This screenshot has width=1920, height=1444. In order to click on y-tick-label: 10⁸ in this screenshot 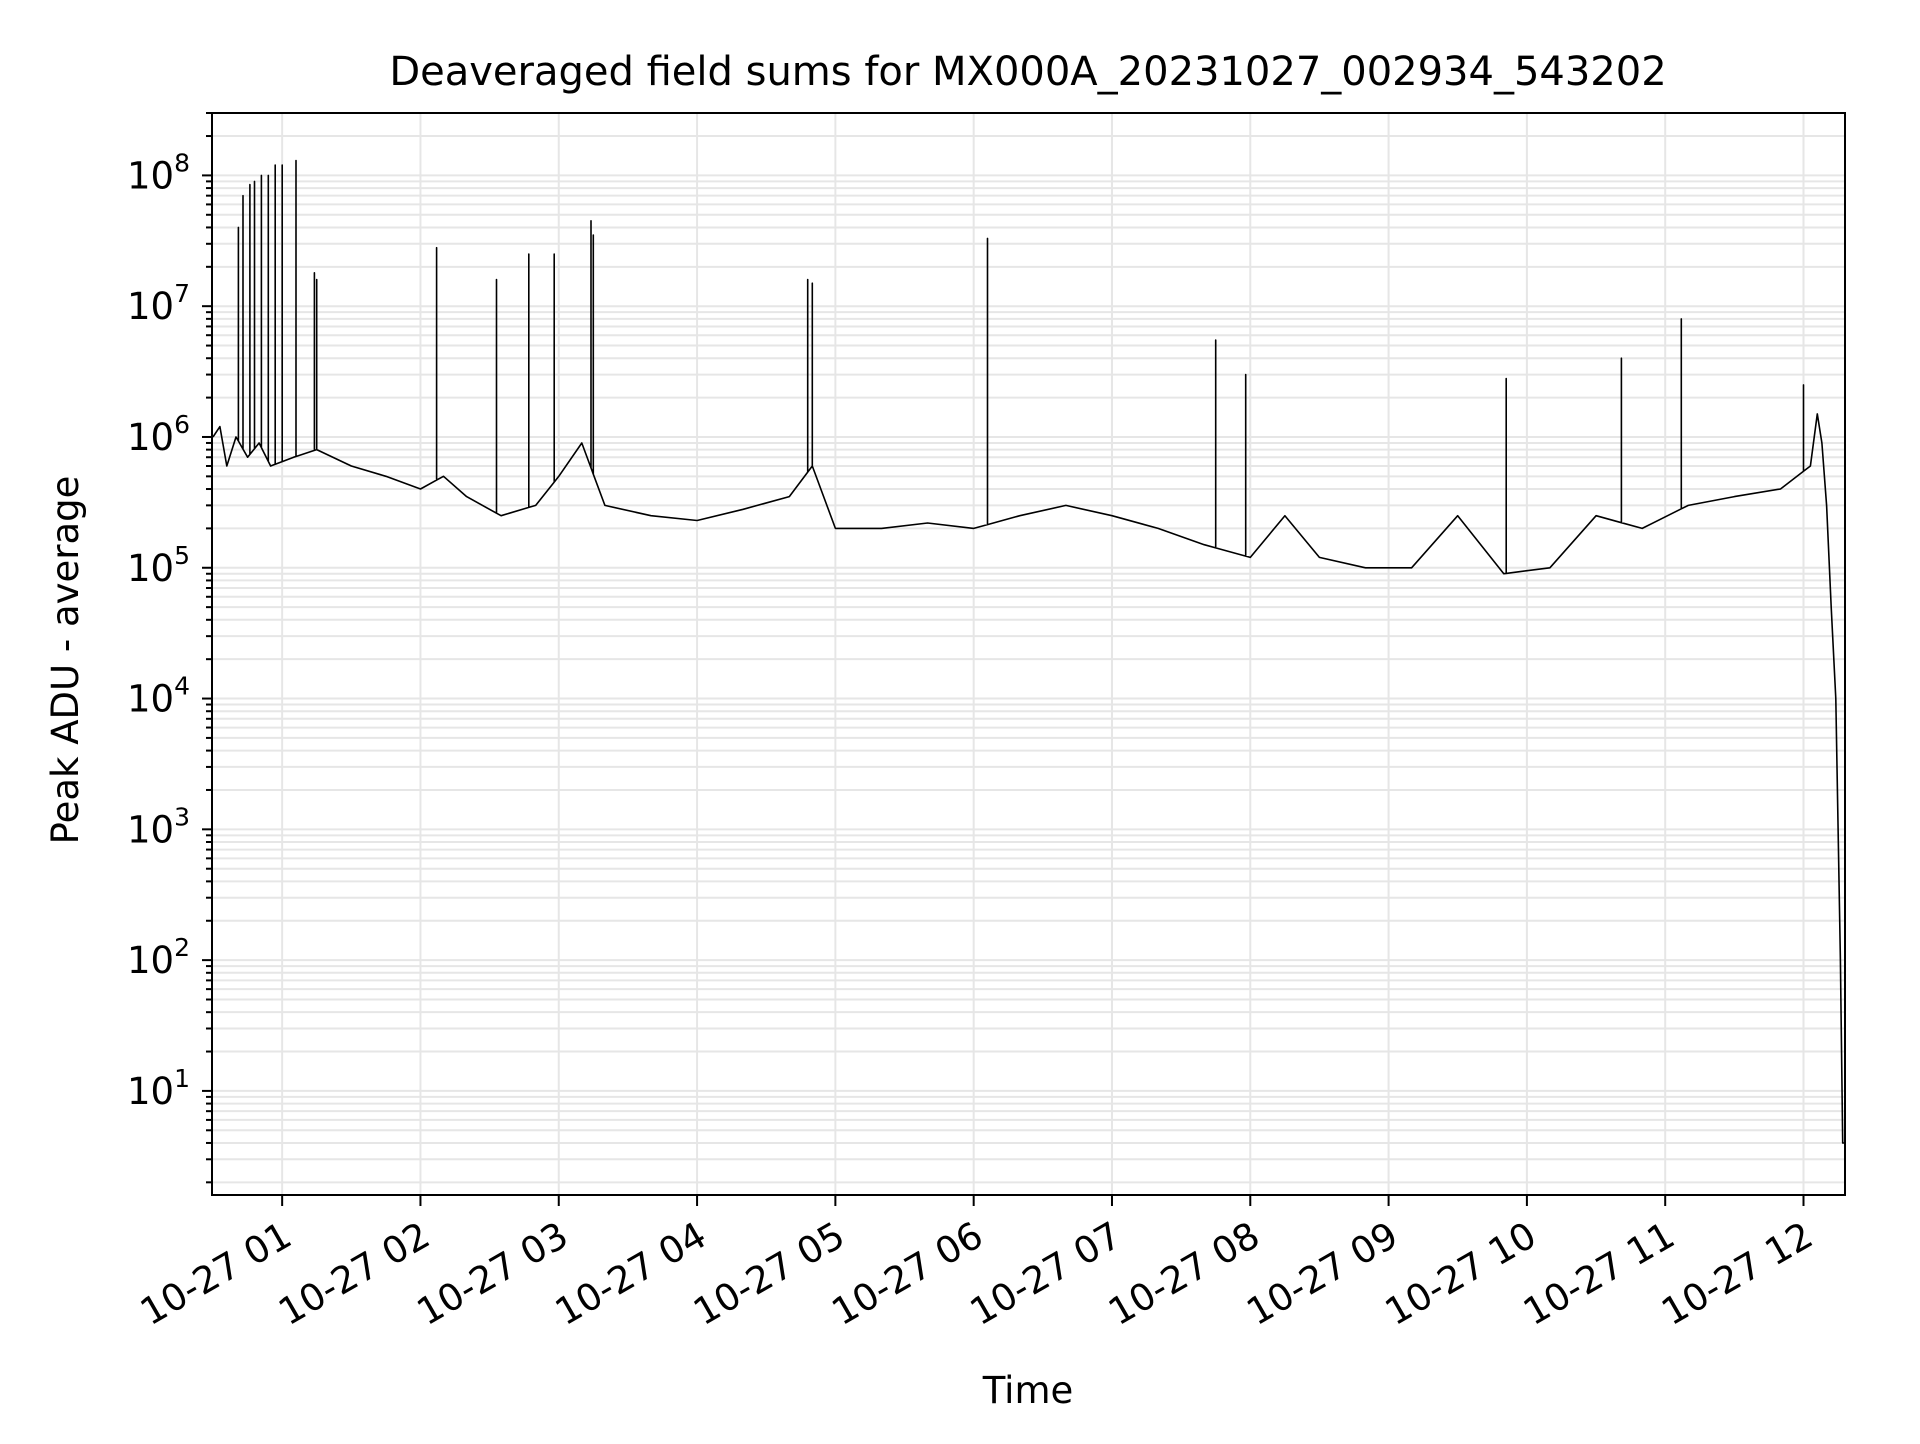, I will do `click(158, 172)`.